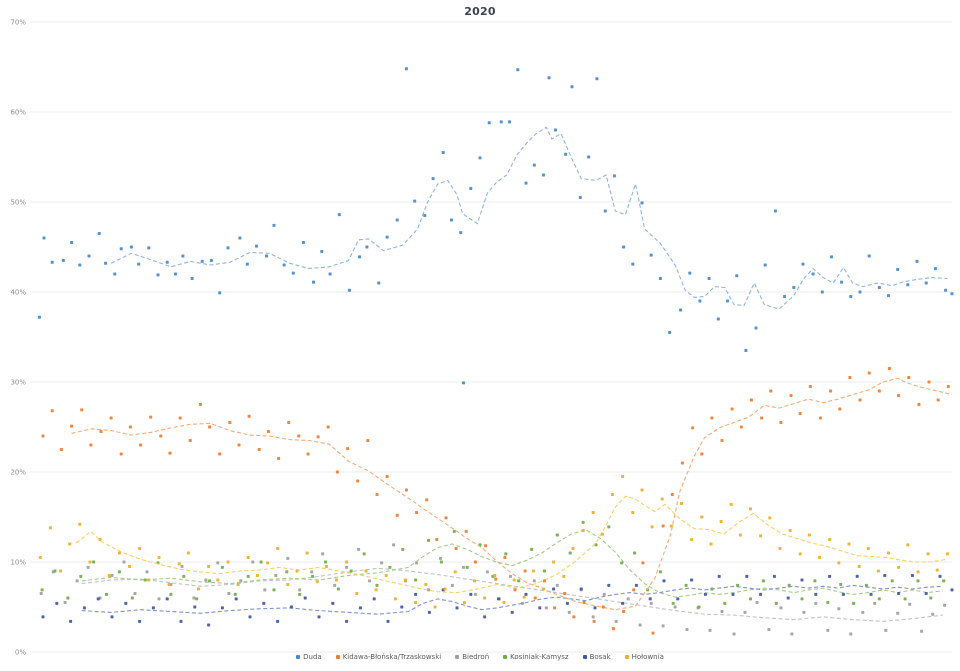 The image size is (960, 671). I want to click on legend-item-kidawa-blonska-trzaskowski: Kidawa-Błońska/Trzaskowski, so click(388, 657).